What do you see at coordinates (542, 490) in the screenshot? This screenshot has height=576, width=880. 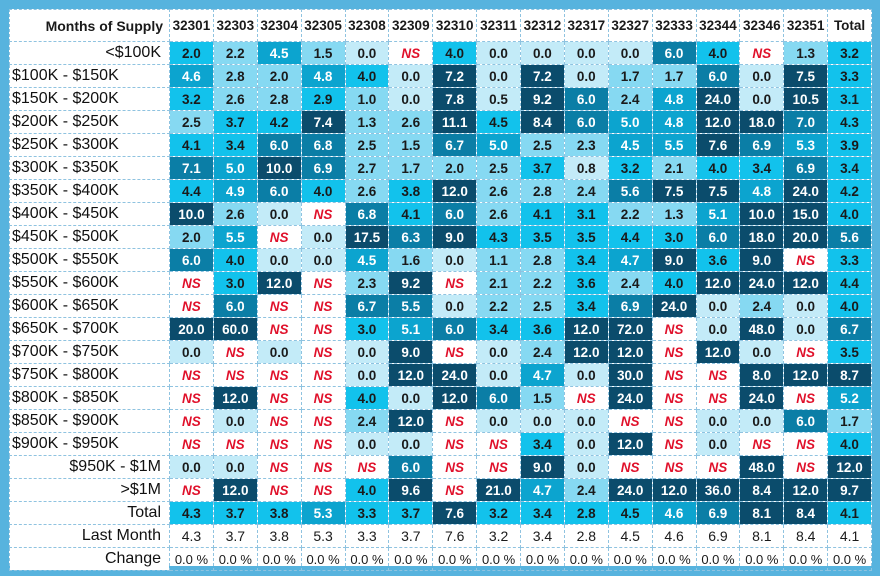 I see `value-cell: 4.7` at bounding box center [542, 490].